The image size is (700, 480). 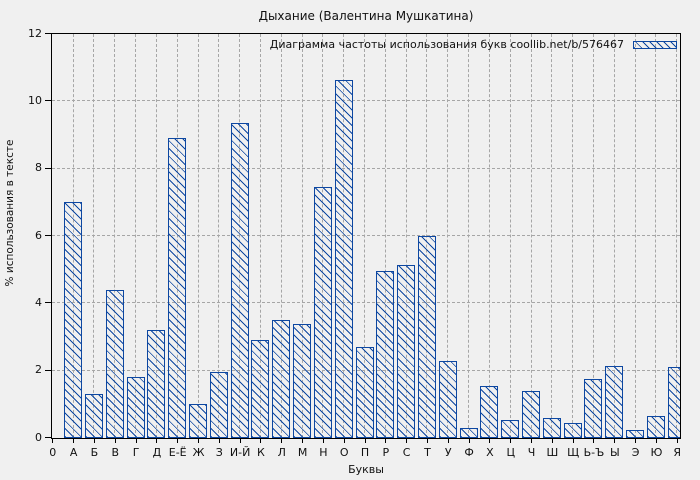 I want to click on x-tick-label: Г, so click(x=136, y=452).